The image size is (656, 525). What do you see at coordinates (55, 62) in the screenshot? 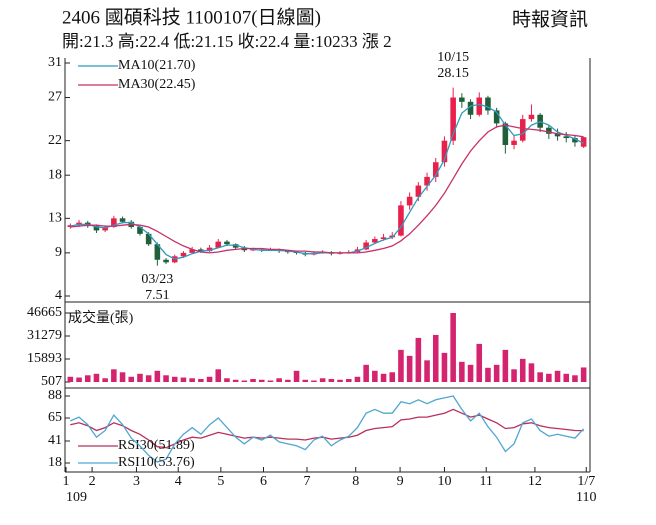
I see `y-tick-label: 31` at bounding box center [55, 62].